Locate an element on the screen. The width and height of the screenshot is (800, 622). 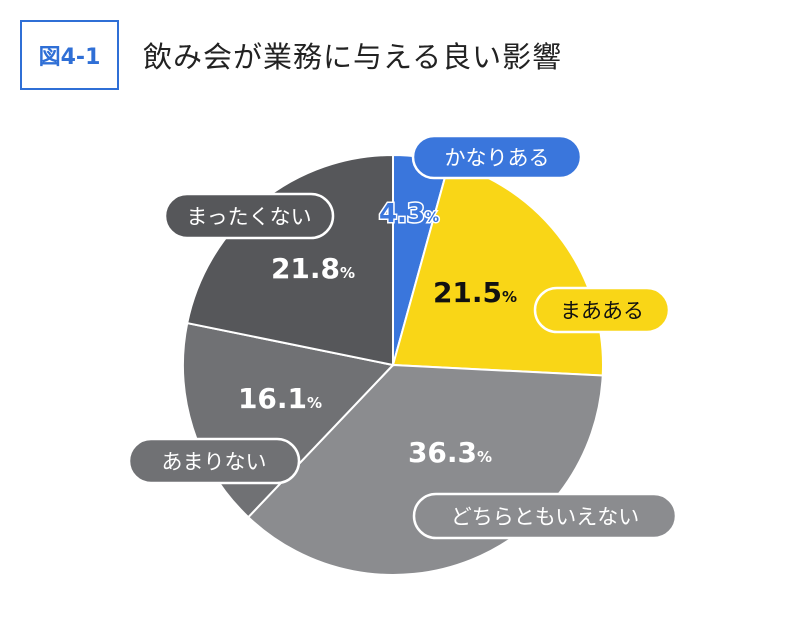
category-label-4: あまりない is located at coordinates (214, 461).